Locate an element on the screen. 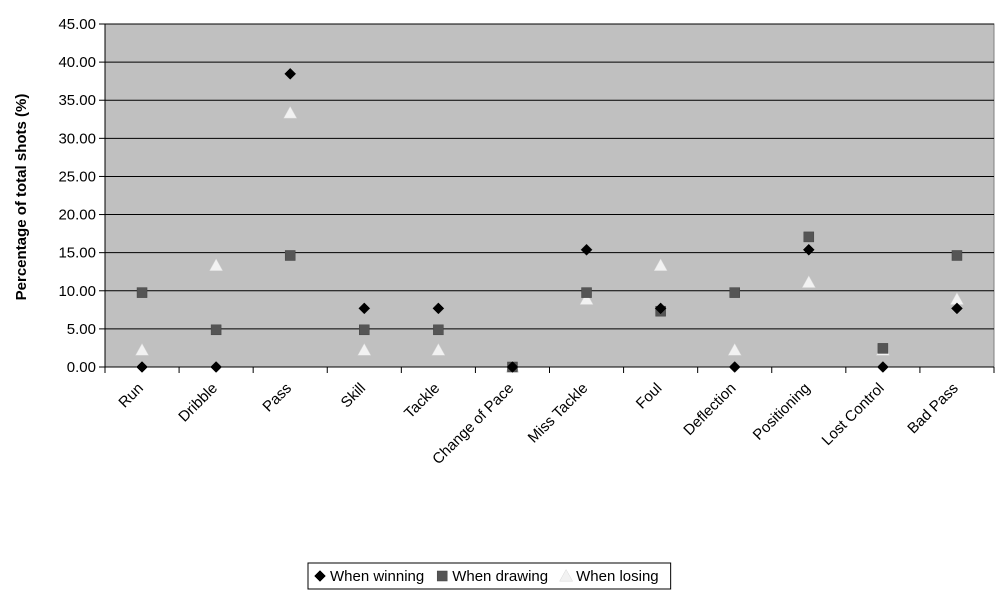  x-tick-label: Tackle is located at coordinates (422, 401).